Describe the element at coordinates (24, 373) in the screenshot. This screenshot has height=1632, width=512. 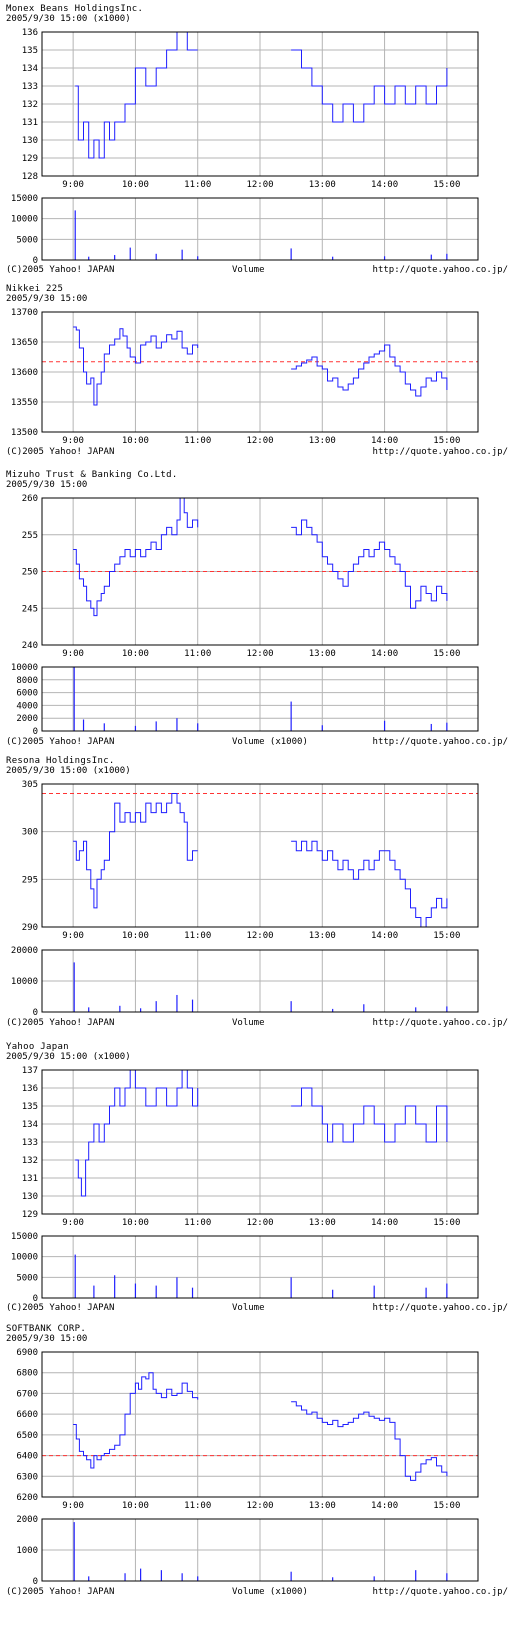
I see `price-tick-label: 13600` at that location.